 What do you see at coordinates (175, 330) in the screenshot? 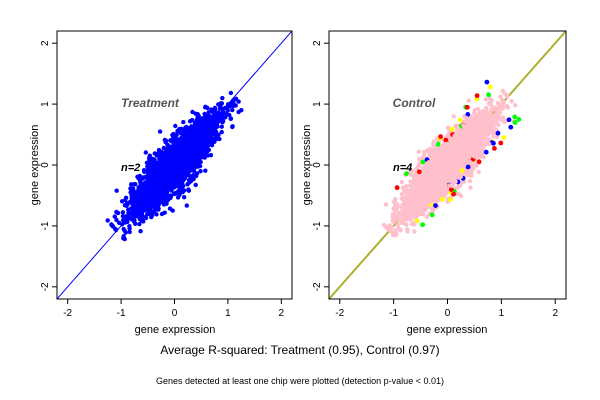
I see `treatment-xlabel: gene expression` at bounding box center [175, 330].